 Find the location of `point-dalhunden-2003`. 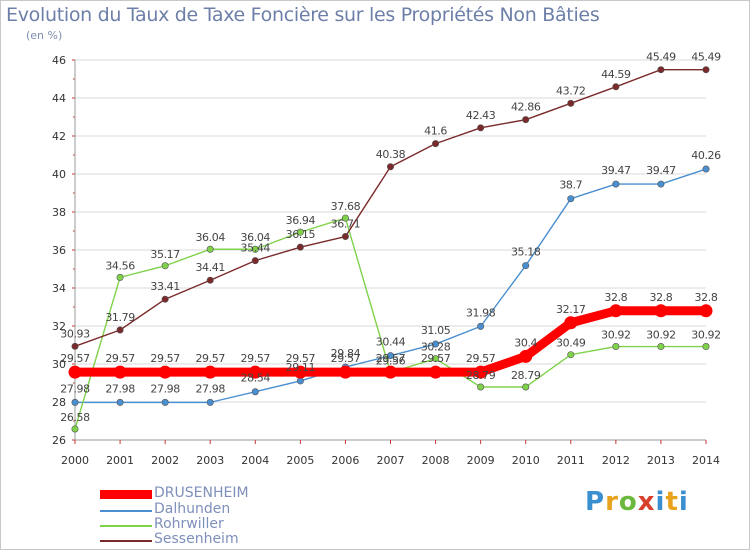

point-dalhunden-2003 is located at coordinates (210, 402).